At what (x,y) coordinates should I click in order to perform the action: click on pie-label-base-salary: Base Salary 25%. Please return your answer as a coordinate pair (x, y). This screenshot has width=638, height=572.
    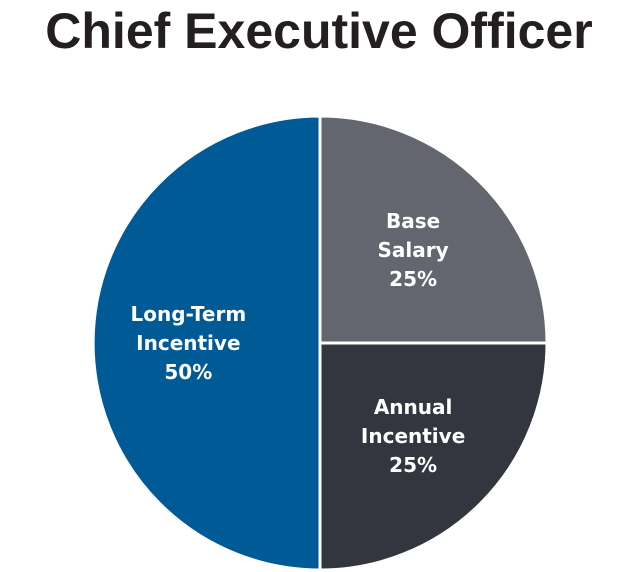
    Looking at the image, I should click on (413, 250).